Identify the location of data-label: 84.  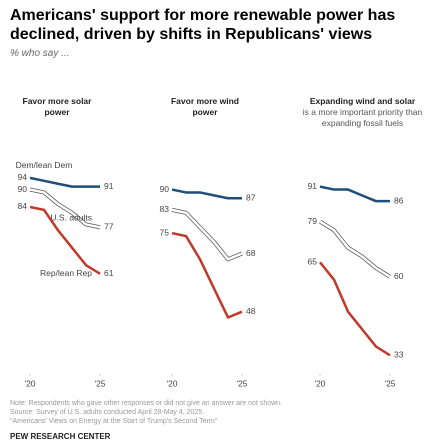
(23, 206).